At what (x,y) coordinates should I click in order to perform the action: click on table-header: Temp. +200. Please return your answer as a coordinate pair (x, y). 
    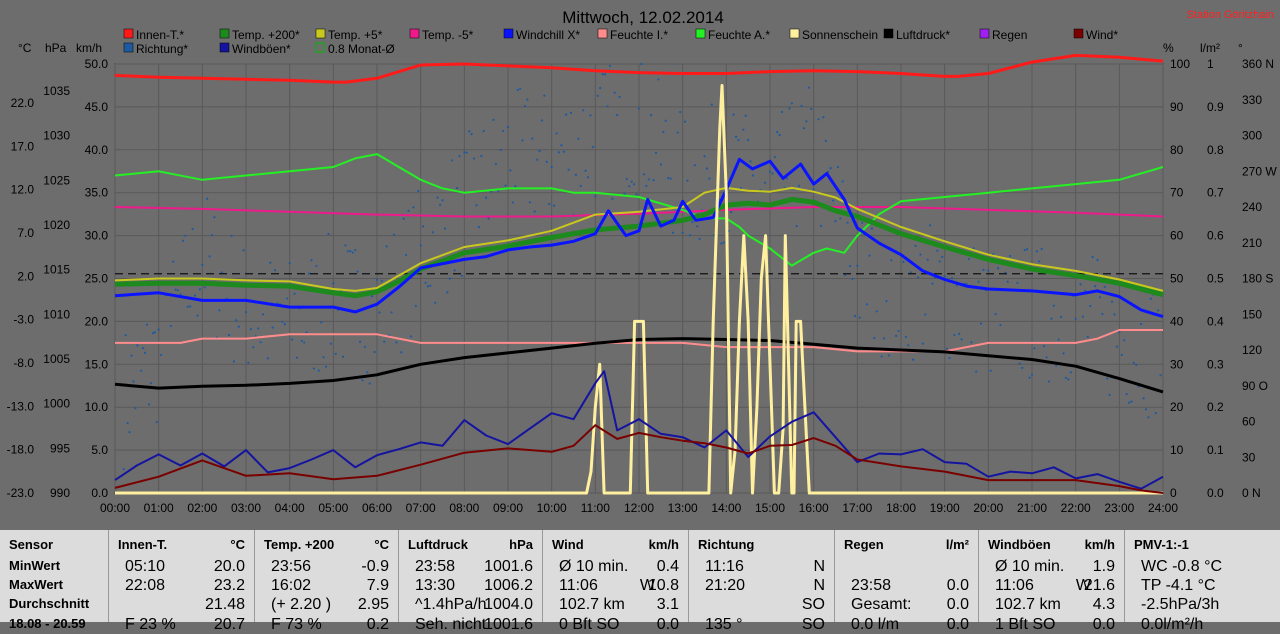
    Looking at the image, I should click on (299, 544).